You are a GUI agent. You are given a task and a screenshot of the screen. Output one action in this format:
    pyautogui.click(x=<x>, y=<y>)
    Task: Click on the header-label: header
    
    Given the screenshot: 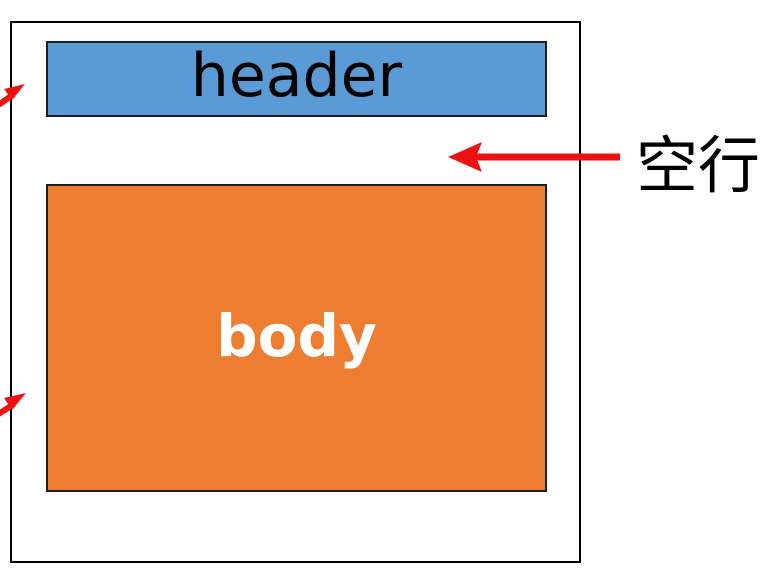 What is the action you would take?
    pyautogui.click(x=296, y=76)
    